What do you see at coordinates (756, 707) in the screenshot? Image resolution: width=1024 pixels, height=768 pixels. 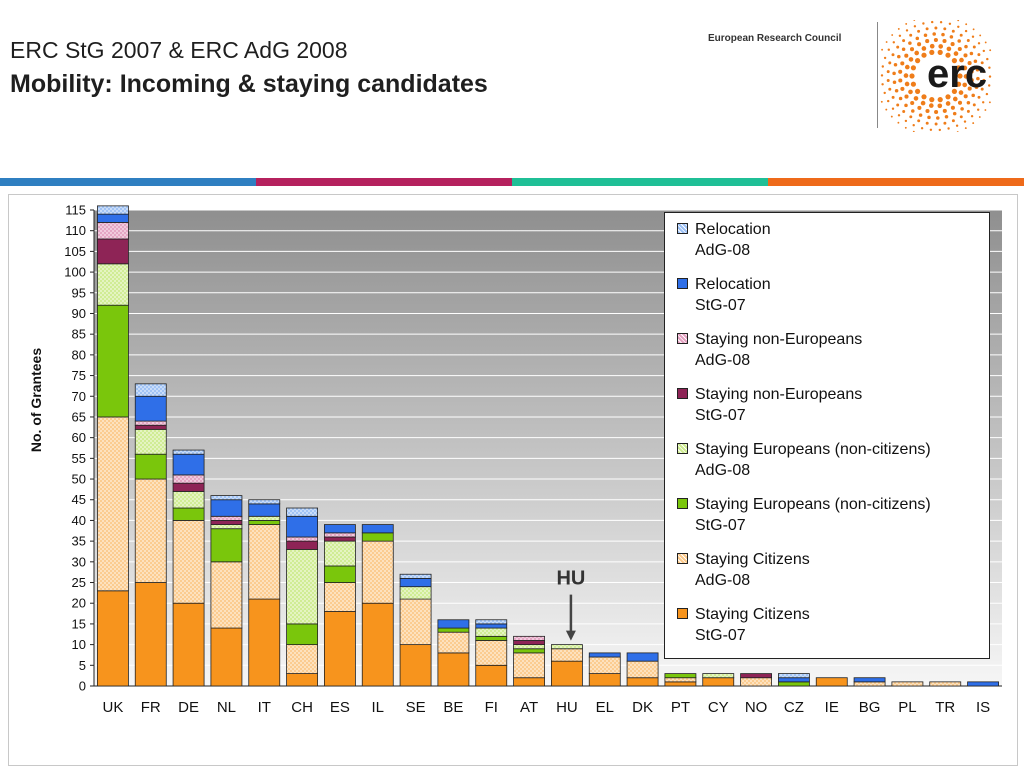 I see `x-tick-label: NO` at bounding box center [756, 707].